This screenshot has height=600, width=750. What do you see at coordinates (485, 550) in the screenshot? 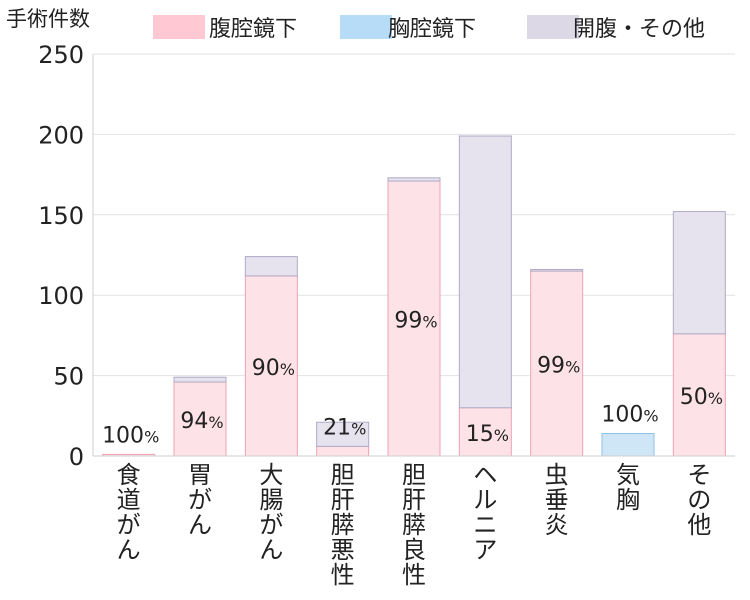
I see `x-tick-label: ア` at bounding box center [485, 550].